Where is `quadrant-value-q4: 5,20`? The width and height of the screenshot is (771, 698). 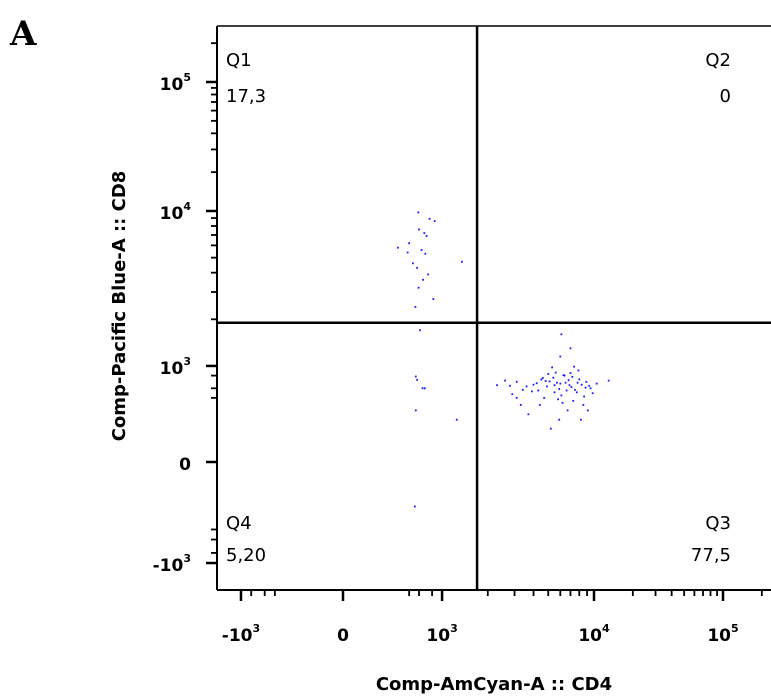
quadrant-value-q4: 5,20 is located at coordinates (246, 555).